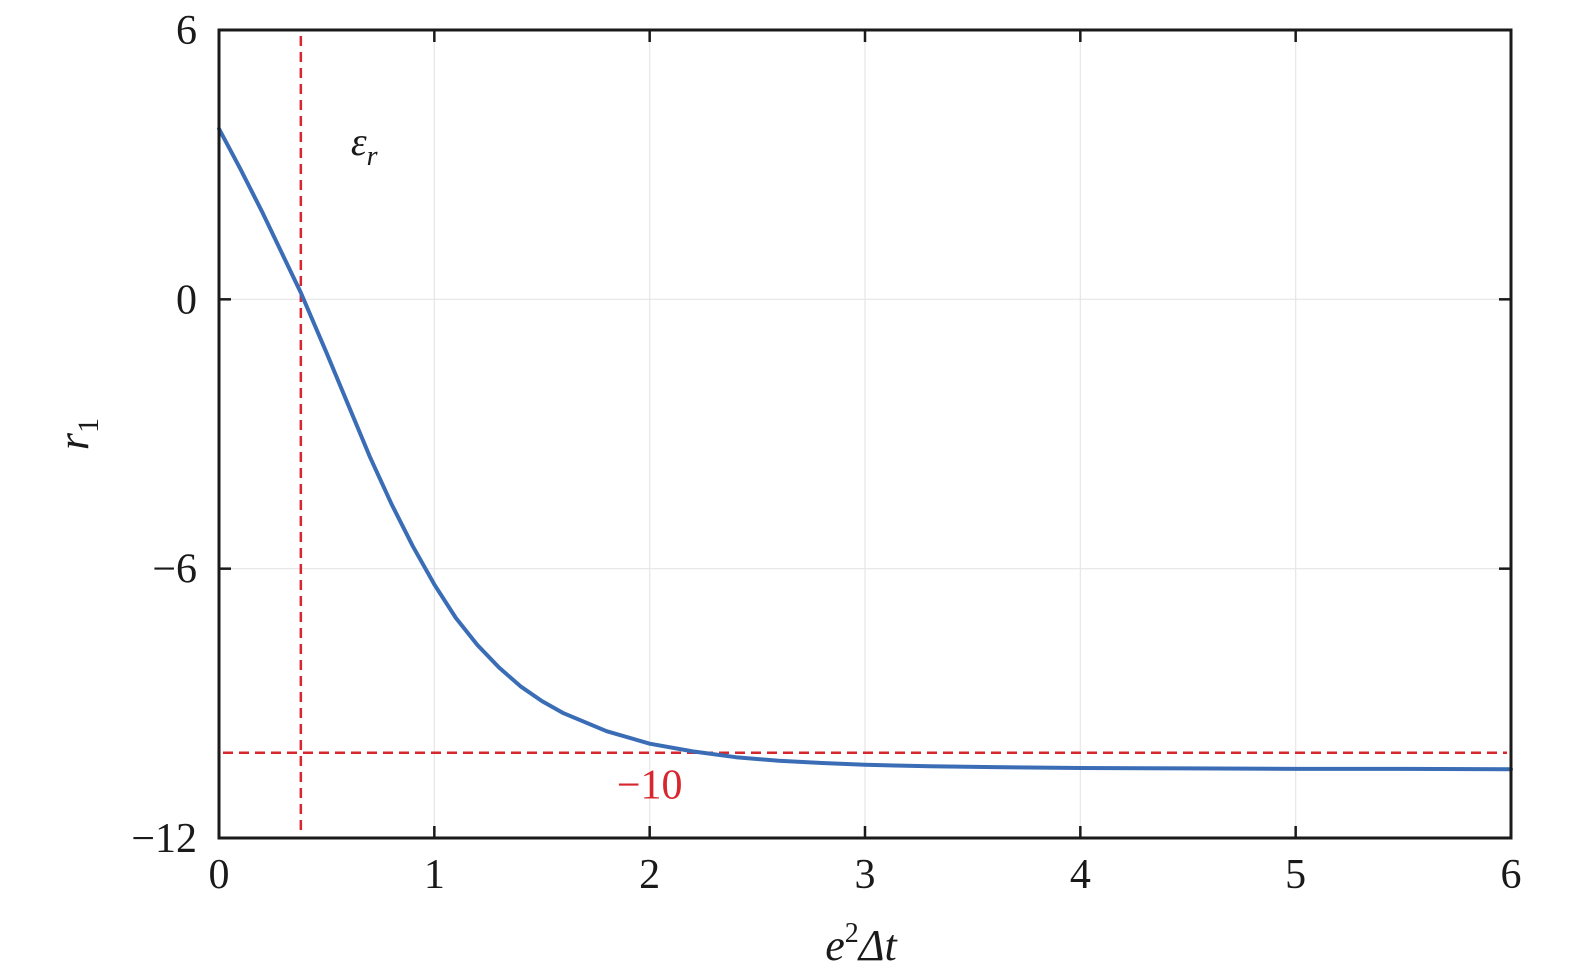 The height and width of the screenshot is (977, 1575). Describe the element at coordinates (649, 875) in the screenshot. I see `x-tick-label: 2` at that location.